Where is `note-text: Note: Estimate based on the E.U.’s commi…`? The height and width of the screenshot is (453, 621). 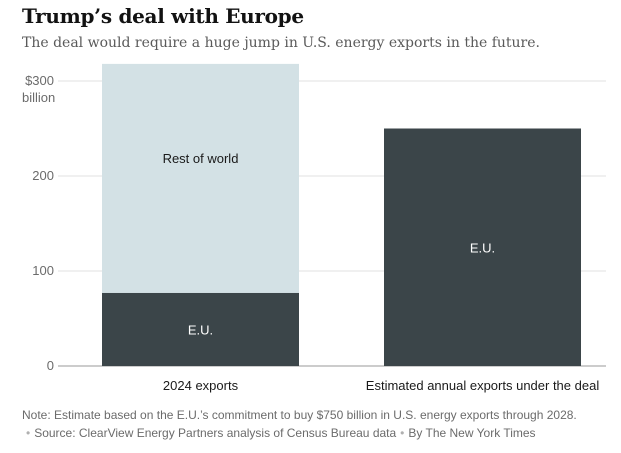 note-text: Note: Estimate based on the E.U.’s commi… is located at coordinates (299, 415).